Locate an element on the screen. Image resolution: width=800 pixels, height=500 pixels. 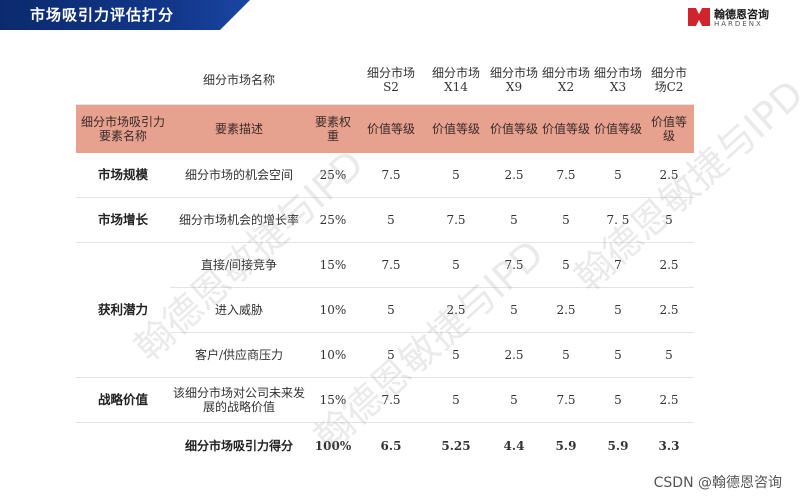
factor-desc-header: 要素描述 is located at coordinates (239, 128).